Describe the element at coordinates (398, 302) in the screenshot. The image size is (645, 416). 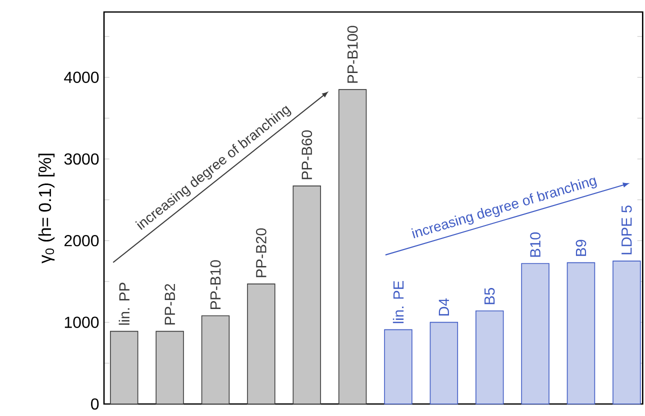
I see `x-tick-label: lin. PE` at that location.